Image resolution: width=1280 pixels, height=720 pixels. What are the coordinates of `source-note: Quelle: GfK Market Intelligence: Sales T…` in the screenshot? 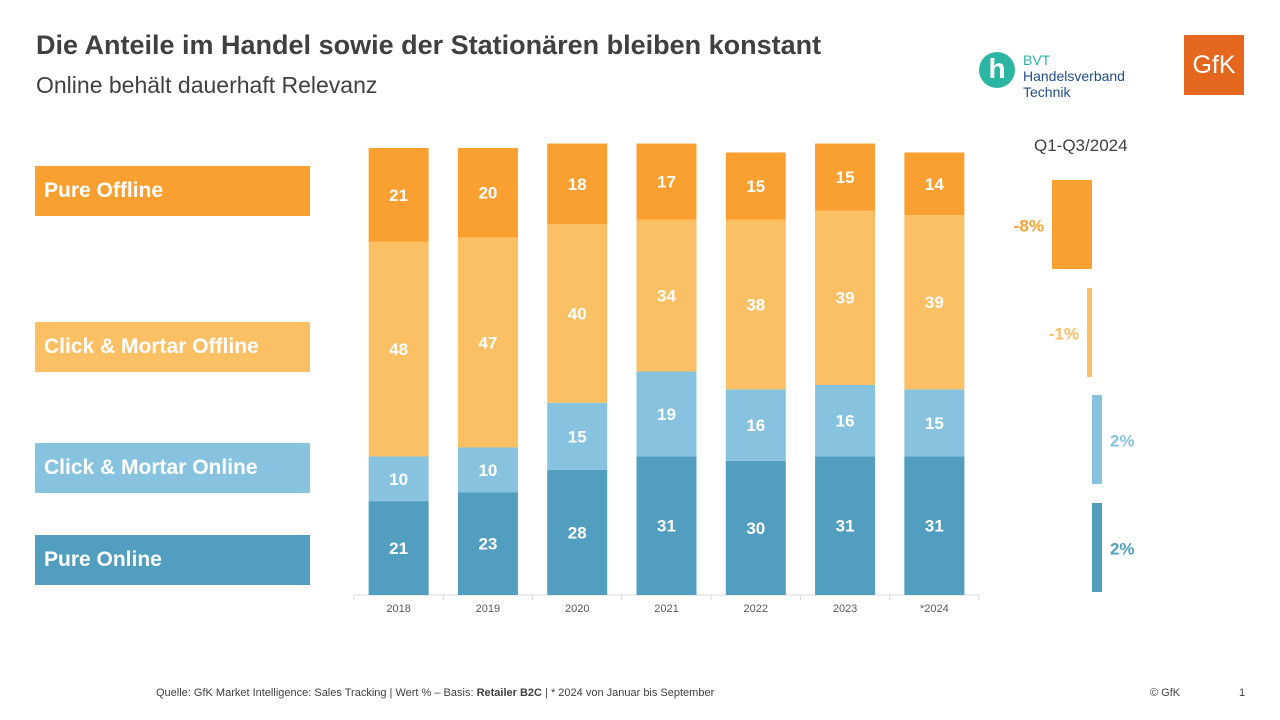 It's located at (435, 693).